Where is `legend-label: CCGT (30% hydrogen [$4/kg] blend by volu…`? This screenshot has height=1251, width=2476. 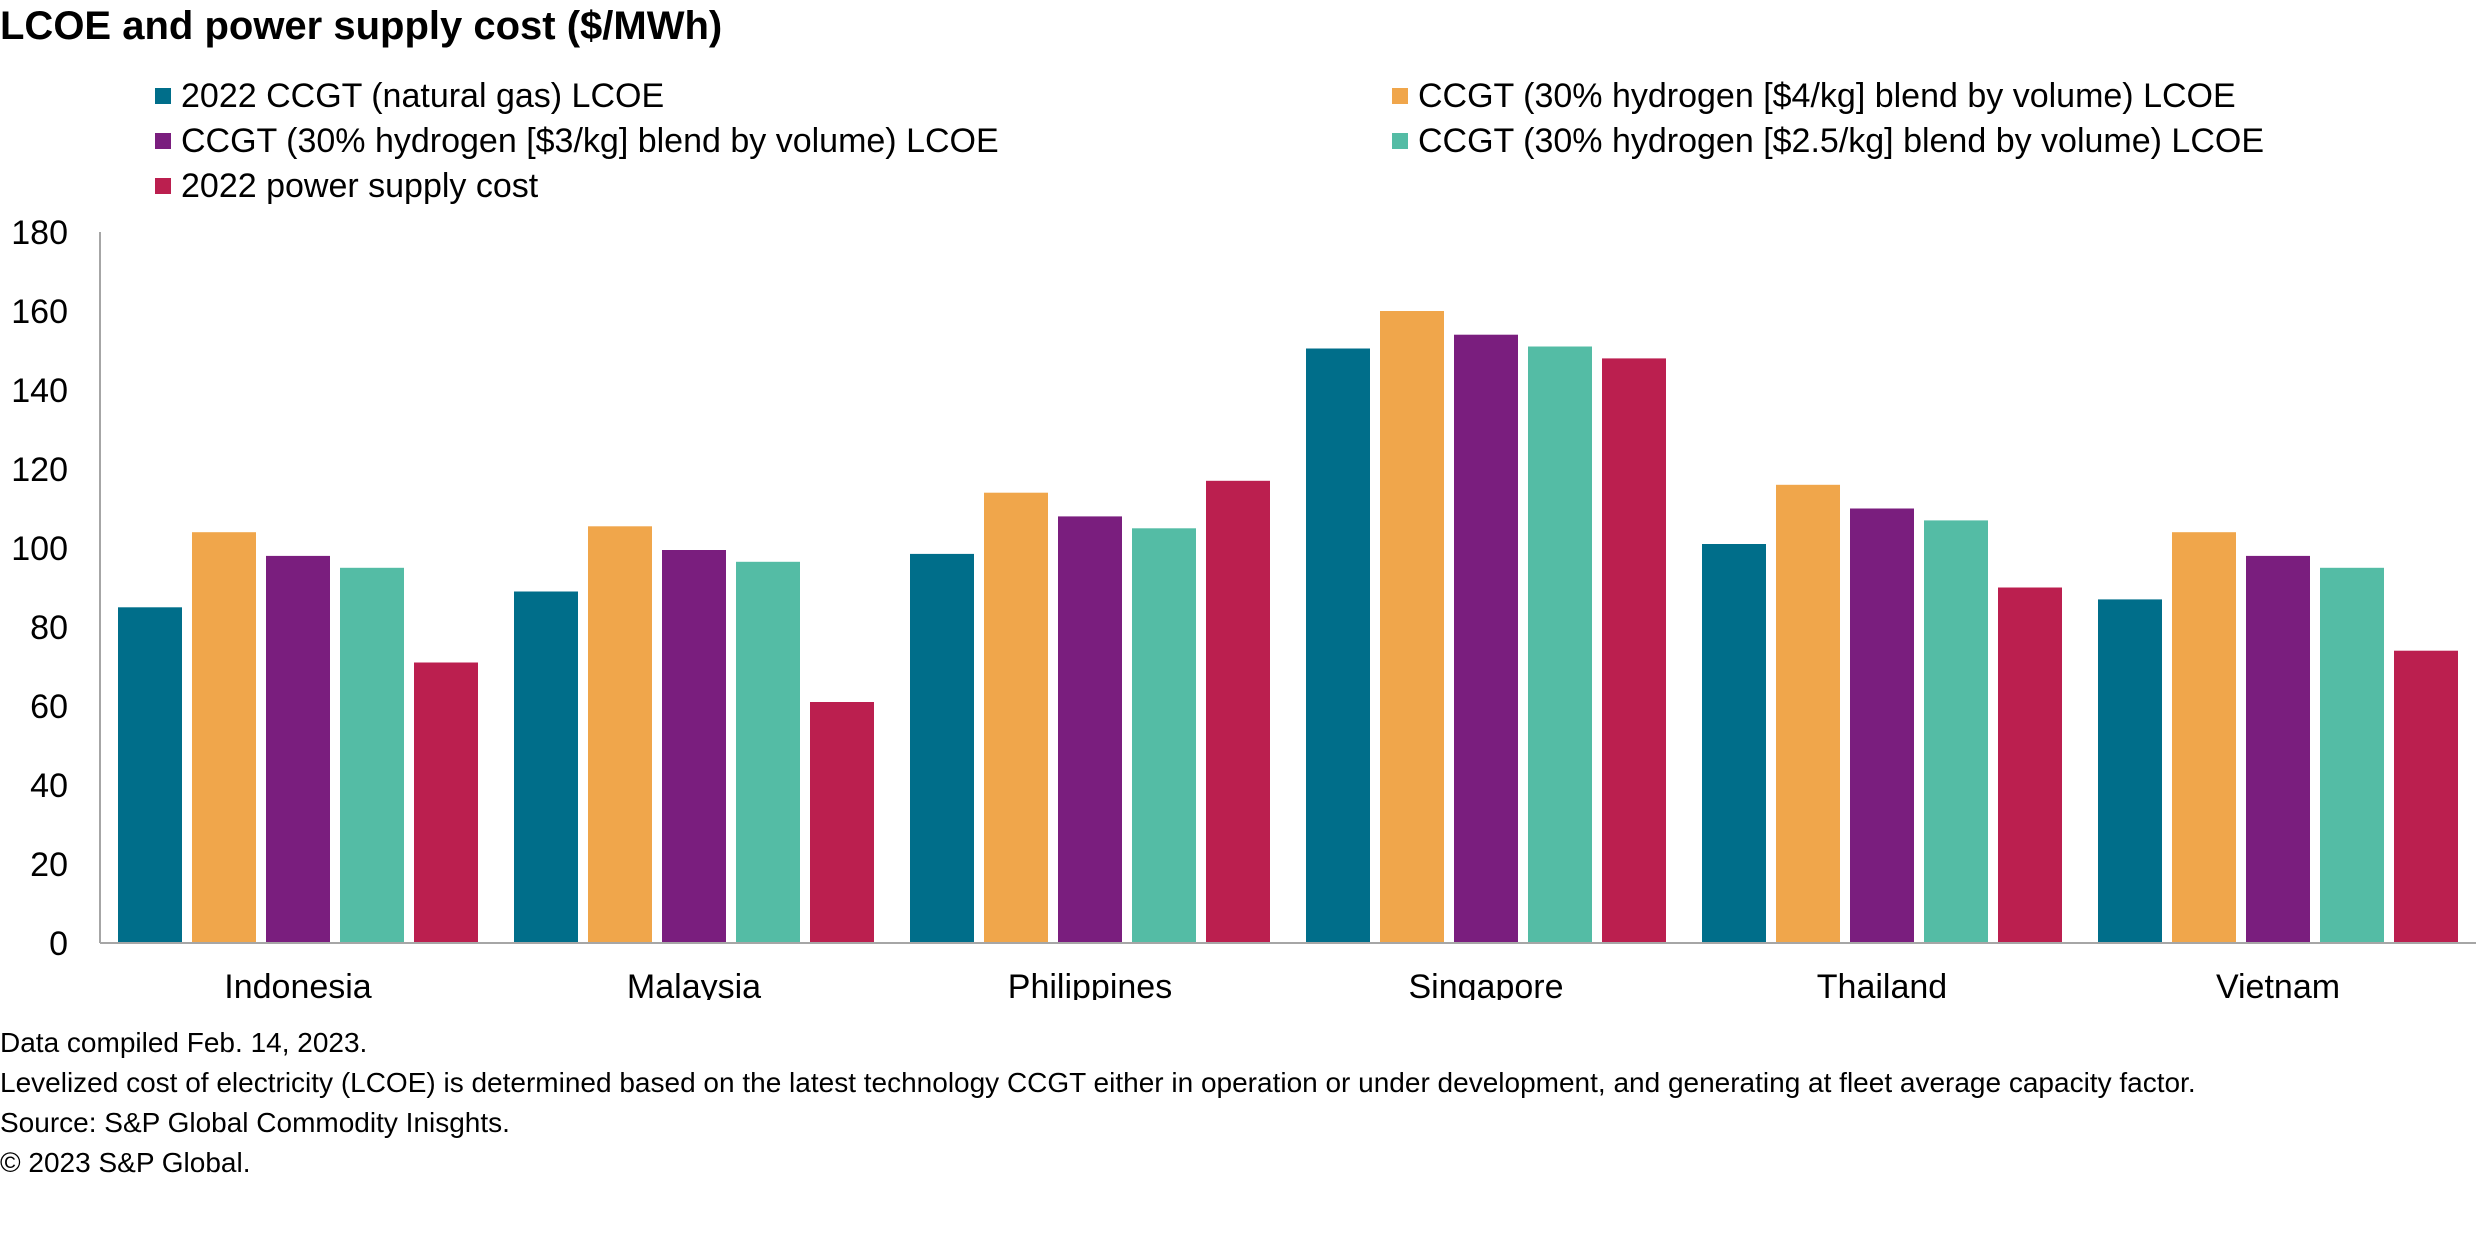 legend-label: CCGT (30% hydrogen [$4/kg] blend by volu… is located at coordinates (1827, 95).